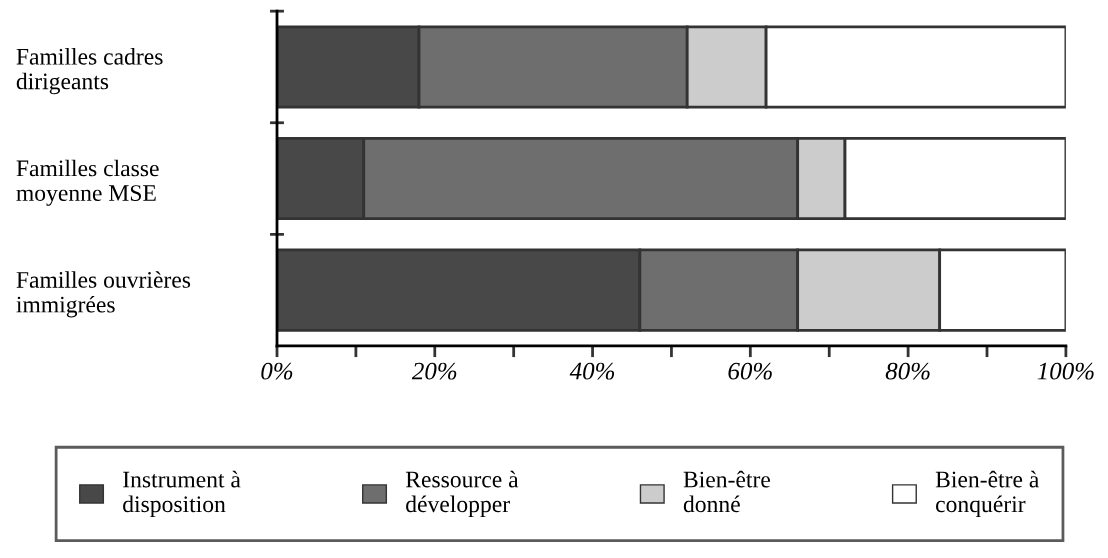  I want to click on y-tick-label: Familles ouvrières immigrées, so click(103, 294).